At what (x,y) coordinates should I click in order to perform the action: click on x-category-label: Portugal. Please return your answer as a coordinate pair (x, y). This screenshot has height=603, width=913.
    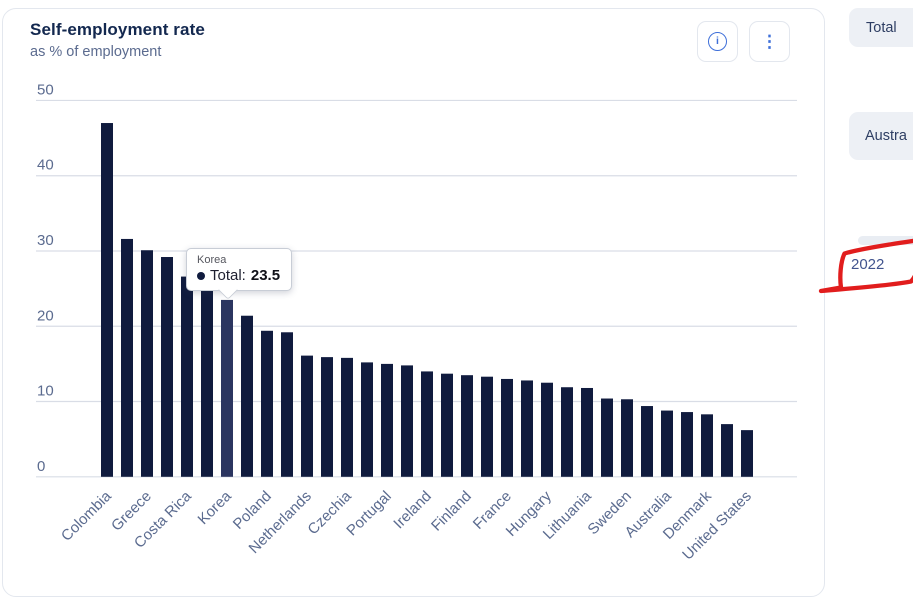
    Looking at the image, I should click on (369, 514).